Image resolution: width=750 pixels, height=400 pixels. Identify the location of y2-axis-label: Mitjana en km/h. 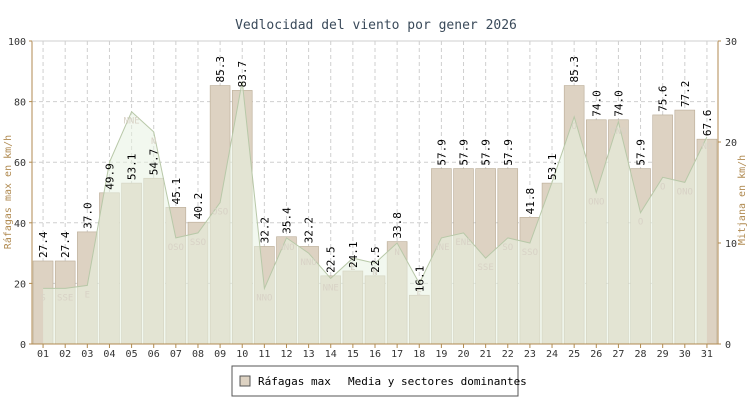
(742, 200).